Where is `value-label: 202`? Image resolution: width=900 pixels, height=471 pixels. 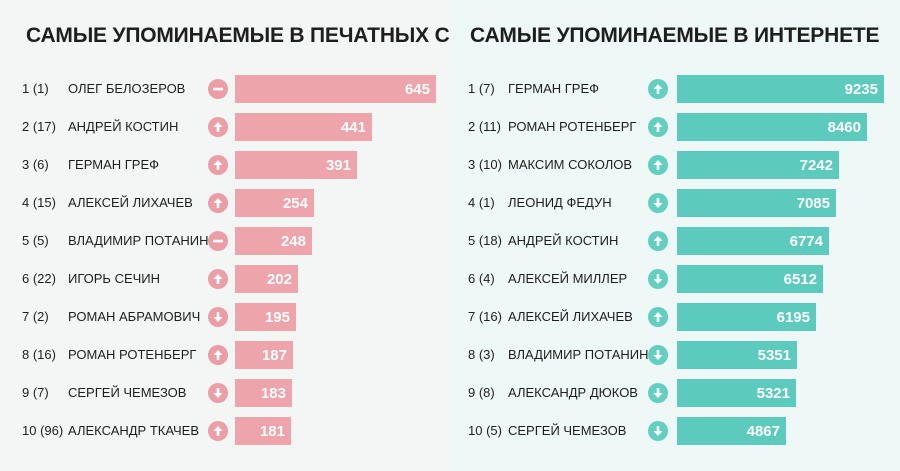 value-label: 202 is located at coordinates (279, 279).